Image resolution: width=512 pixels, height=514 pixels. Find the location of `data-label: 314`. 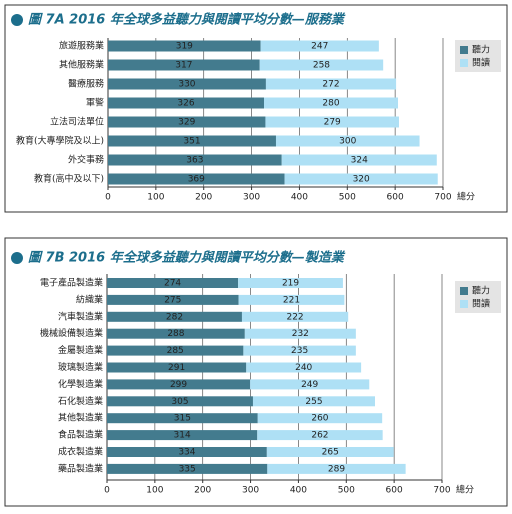

data-label: 314 is located at coordinates (182, 436).